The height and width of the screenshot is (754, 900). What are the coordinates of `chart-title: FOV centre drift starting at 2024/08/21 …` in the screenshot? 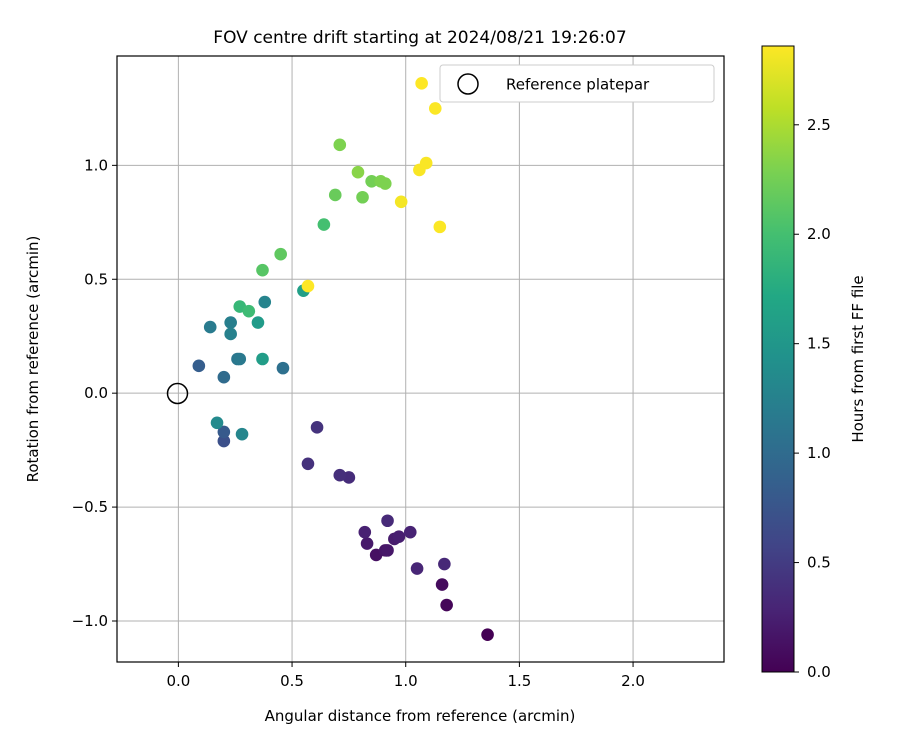 It's located at (419, 38).